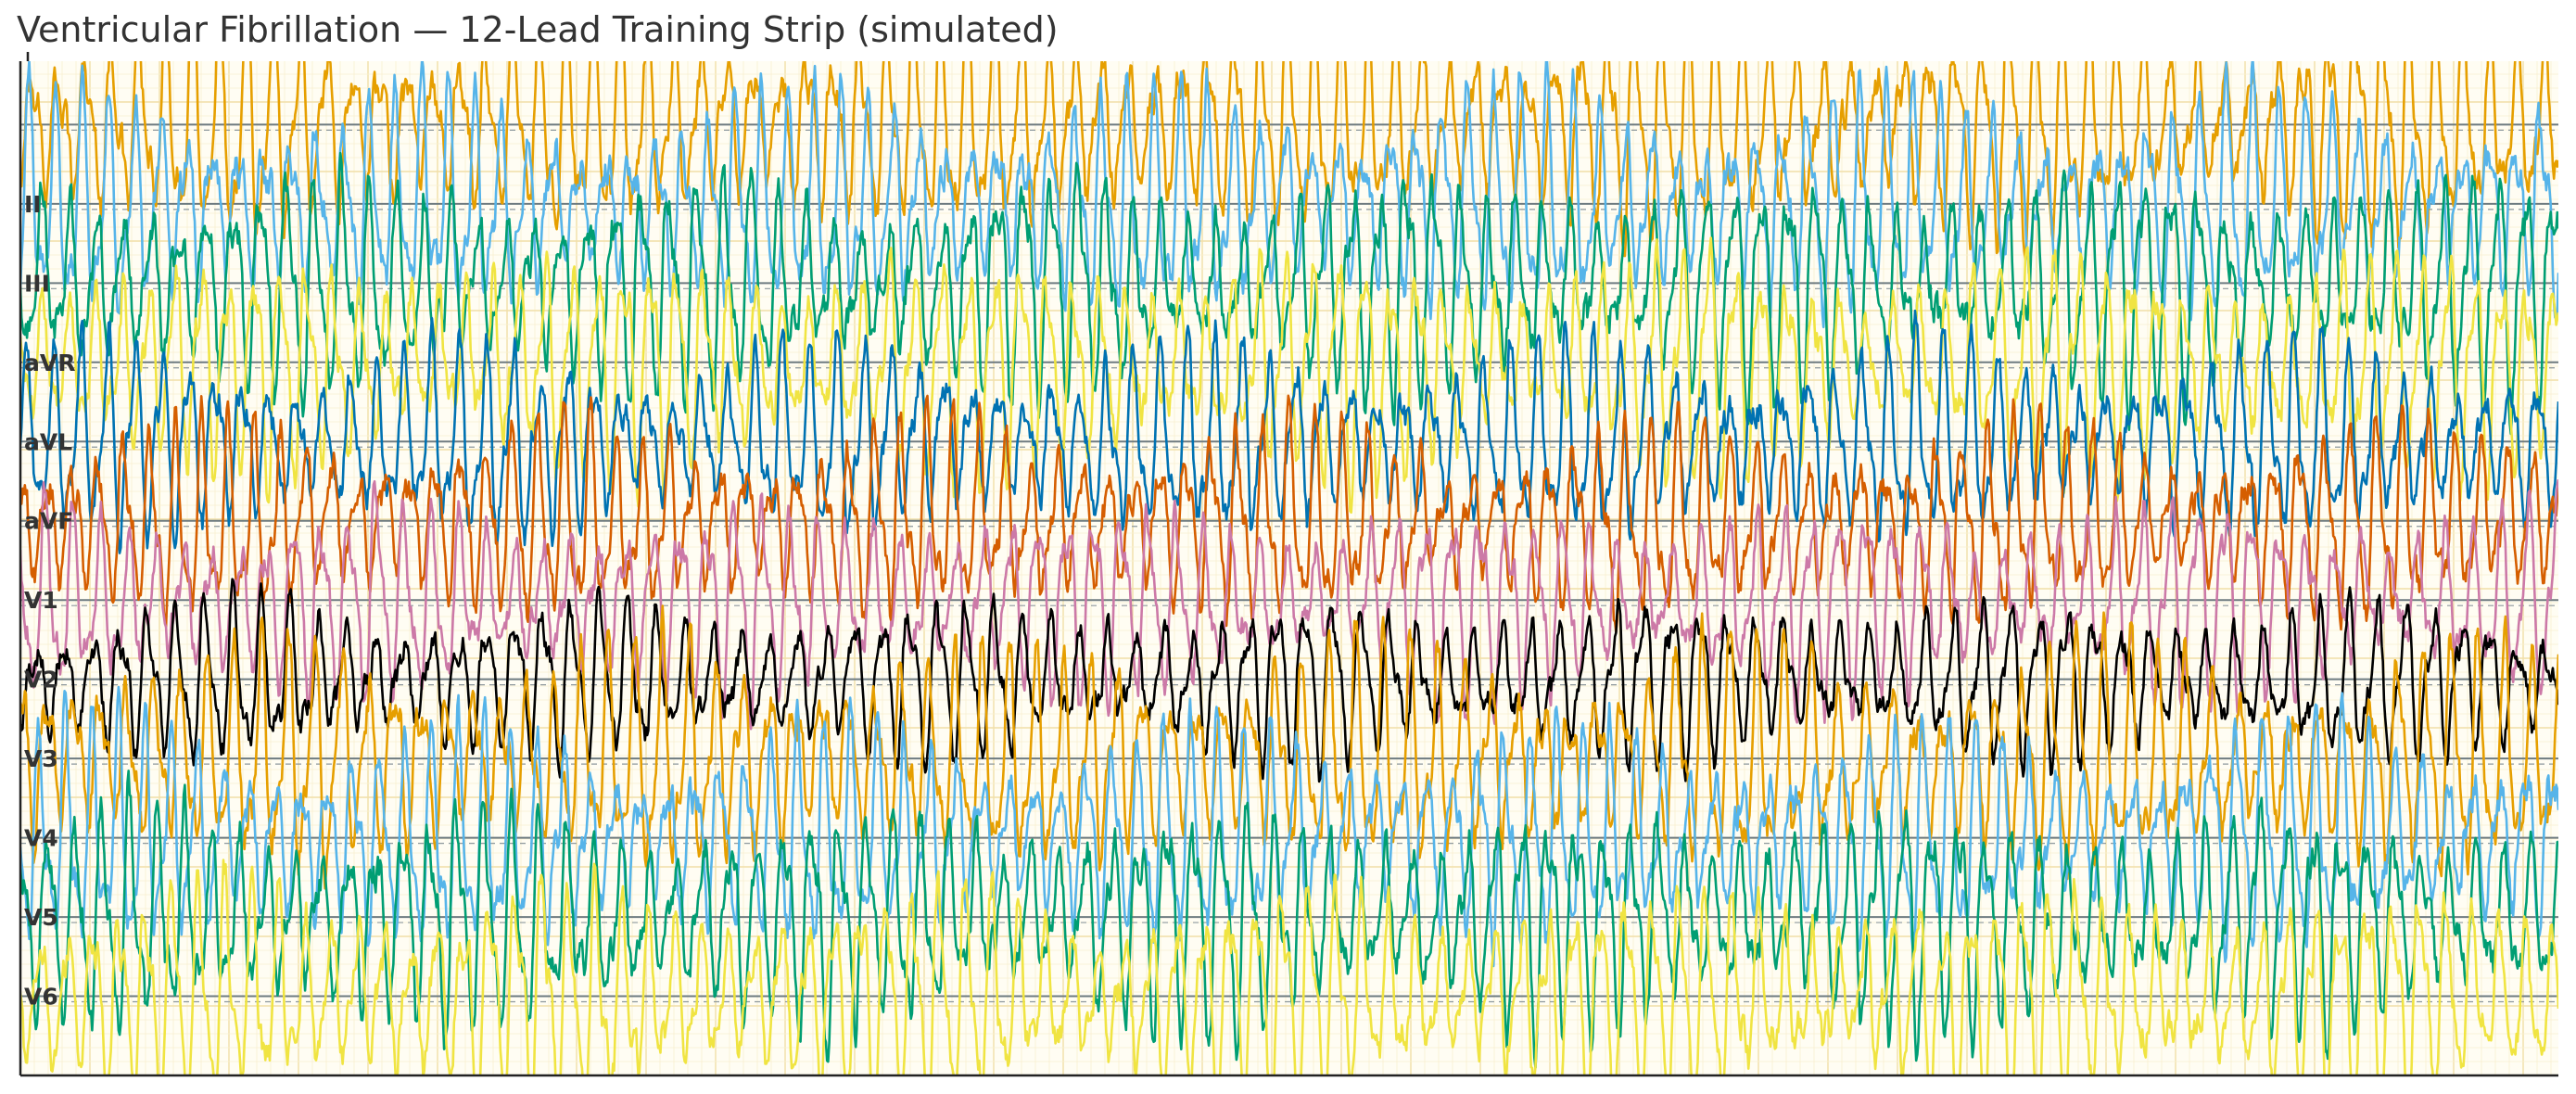 This screenshot has width=2576, height=1094. I want to click on lead-label-v4: V4, so click(41, 838).